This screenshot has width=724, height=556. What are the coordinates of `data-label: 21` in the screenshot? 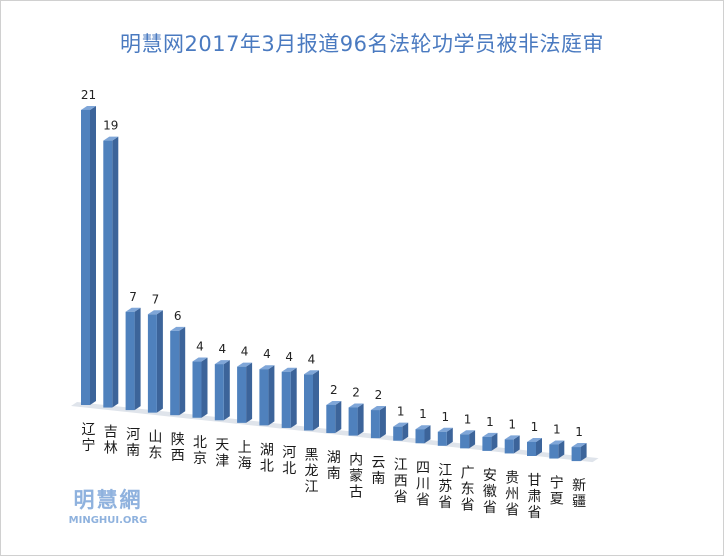 It's located at (88, 95).